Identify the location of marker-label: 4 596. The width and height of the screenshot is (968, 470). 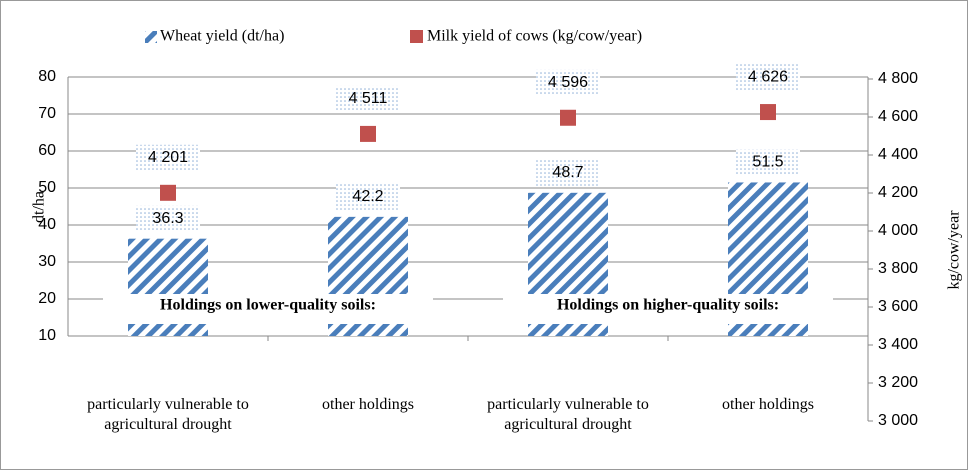
(568, 82).